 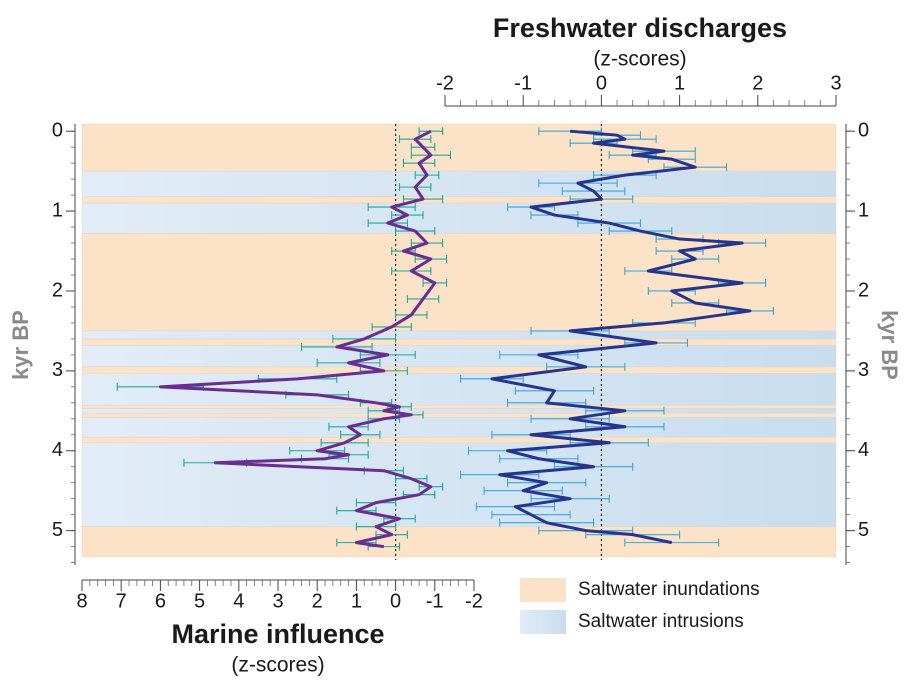 What do you see at coordinates (431, 131) in the screenshot?
I see `error-bar` at bounding box center [431, 131].